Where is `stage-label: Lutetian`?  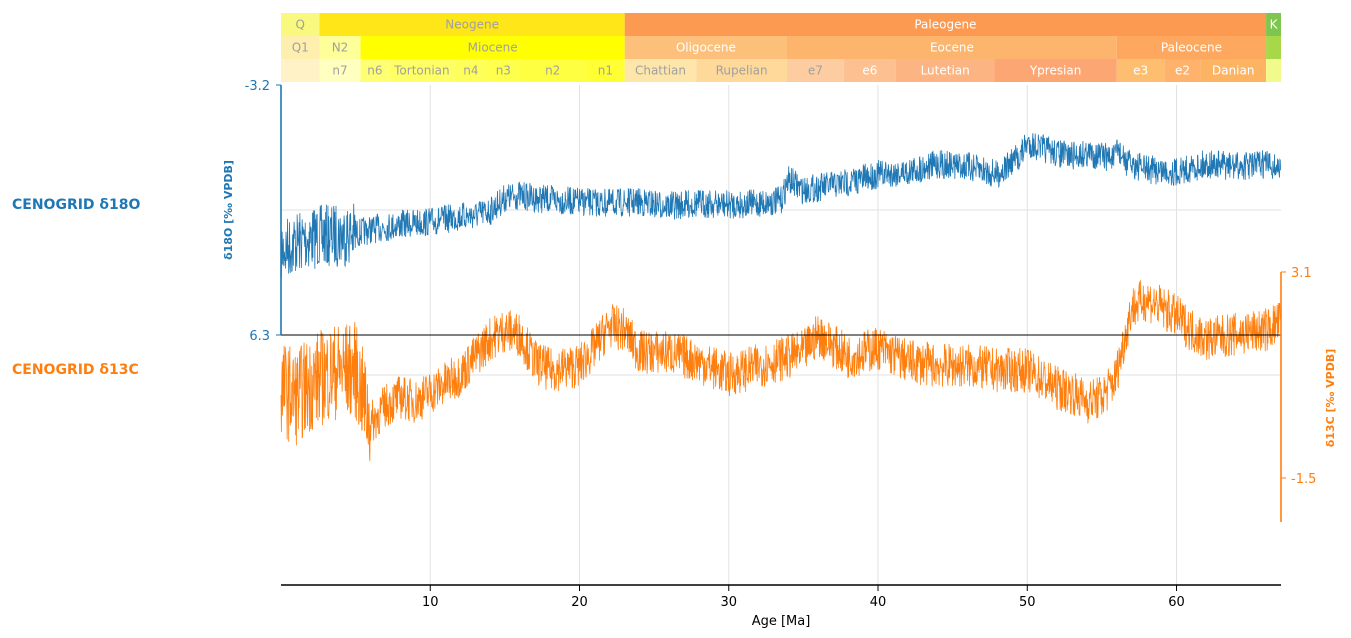
stage-label: Lutetian is located at coordinates (945, 71).